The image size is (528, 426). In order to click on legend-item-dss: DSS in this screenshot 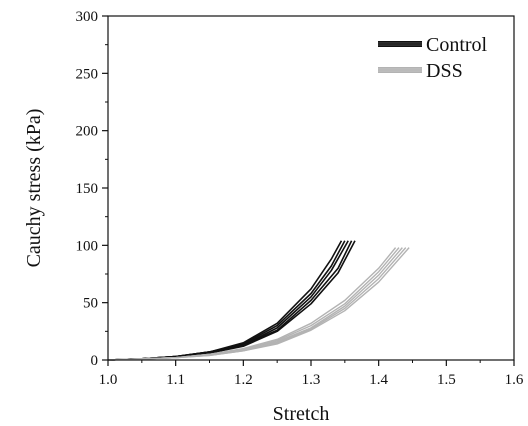, I will do `click(420, 71)`.